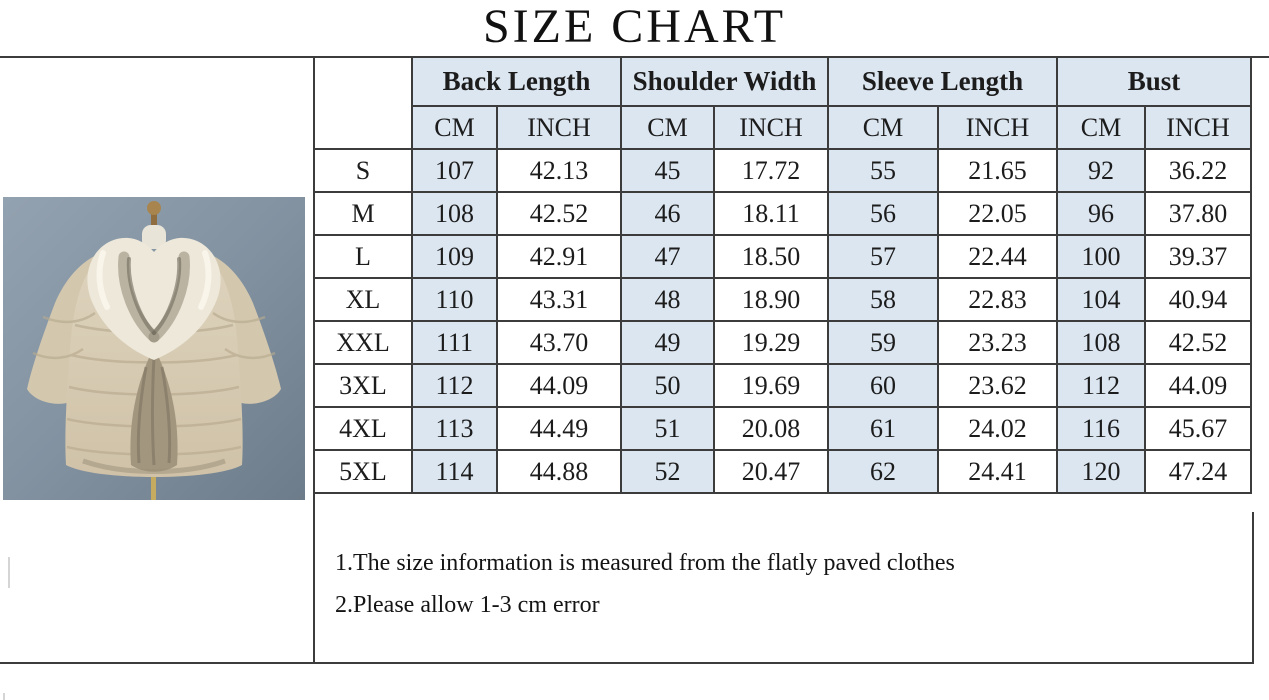 The image size is (1269, 700). What do you see at coordinates (883, 299) in the screenshot?
I see `value-cell: 58` at bounding box center [883, 299].